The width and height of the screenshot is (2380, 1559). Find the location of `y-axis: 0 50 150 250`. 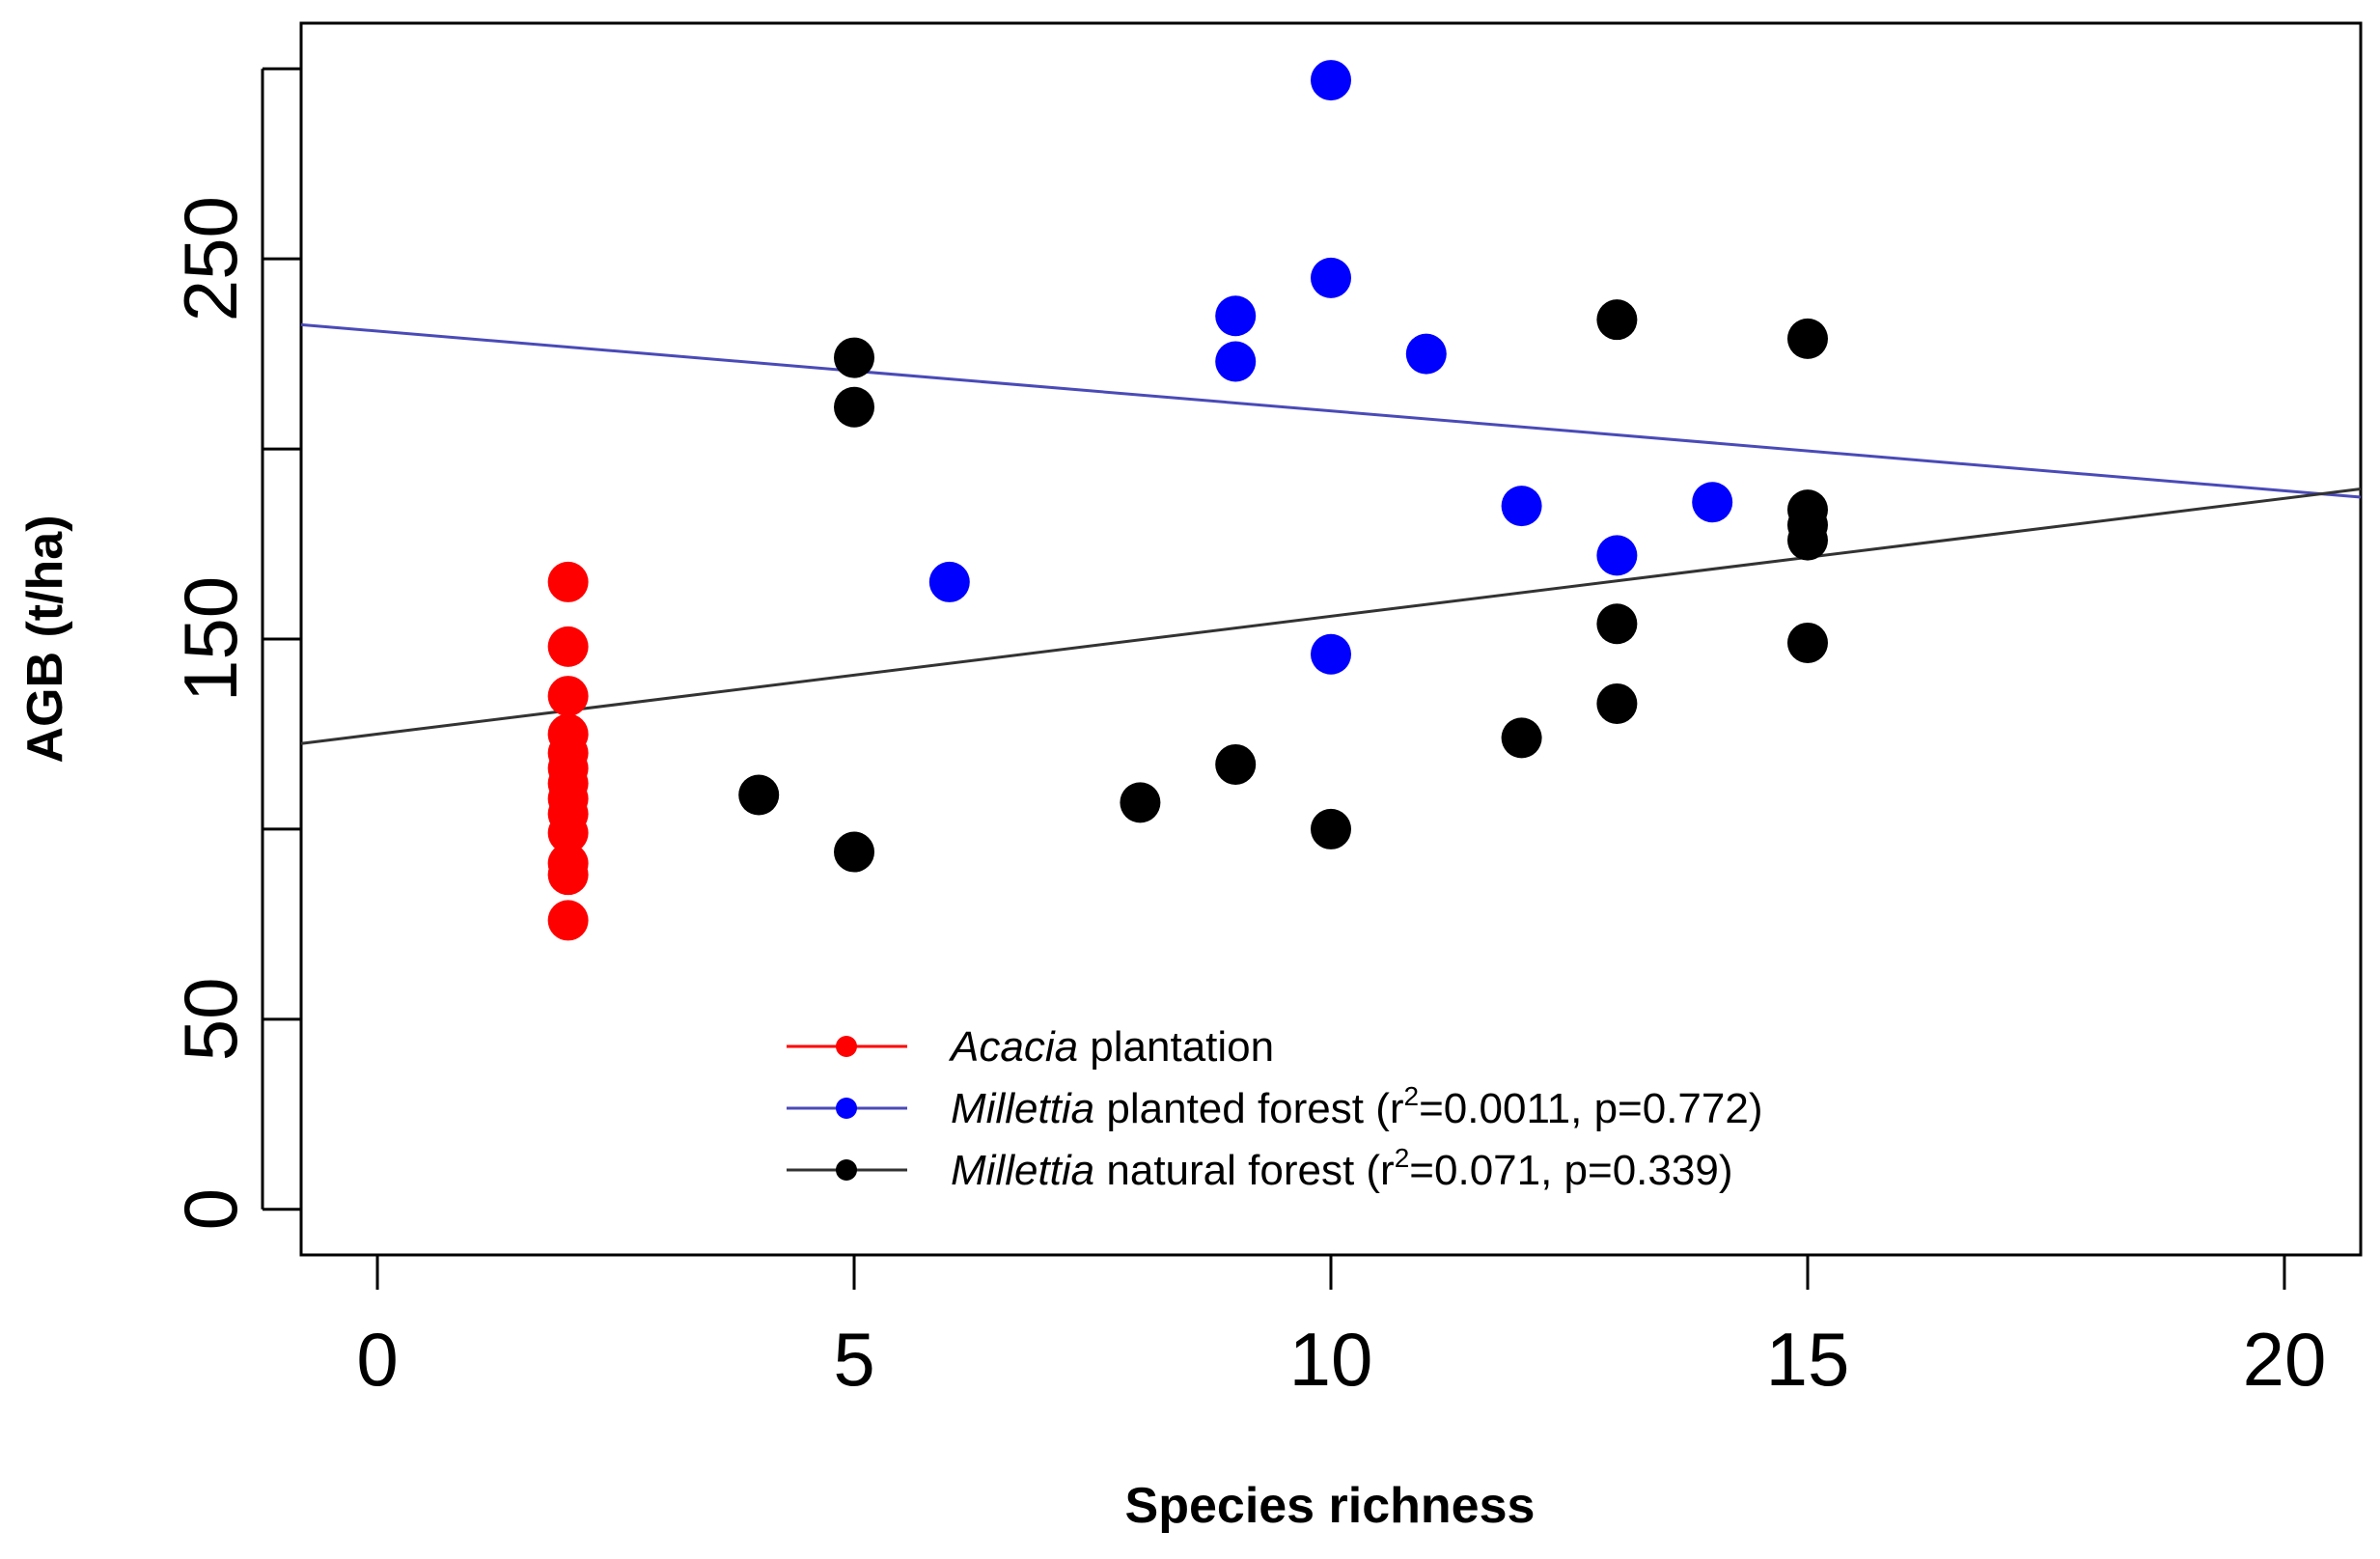

y-axis: 0 50 150 250 is located at coordinates (235, 648).